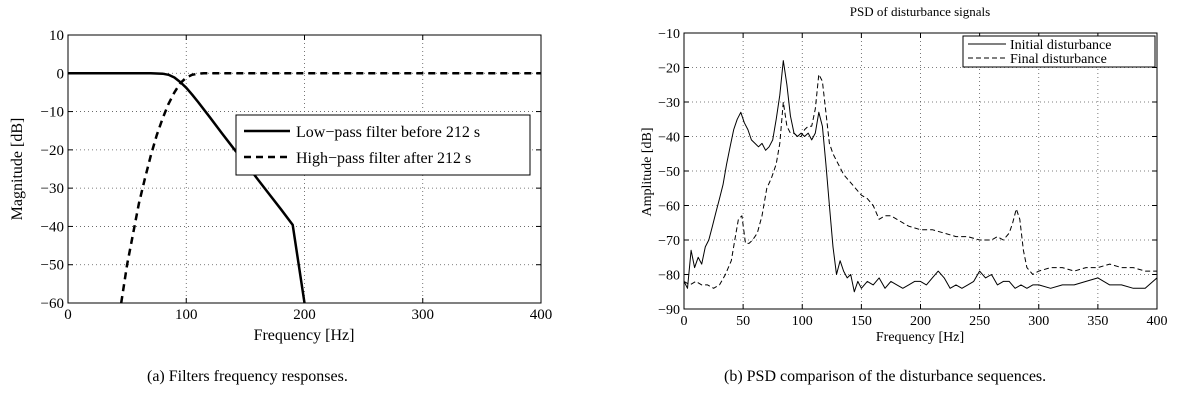  What do you see at coordinates (669, 69) in the screenshot?
I see `y-tick-label-b-1: −20` at bounding box center [669, 69].